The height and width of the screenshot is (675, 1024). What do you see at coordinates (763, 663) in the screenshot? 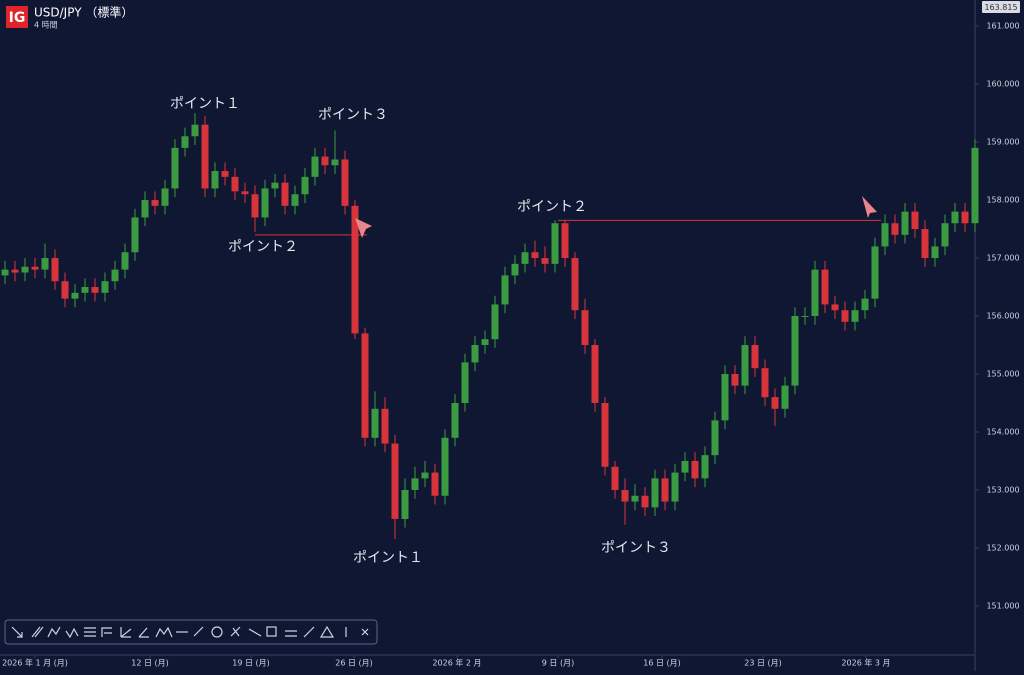
I see `x-tick-label: 23 日 (月)` at bounding box center [763, 663].